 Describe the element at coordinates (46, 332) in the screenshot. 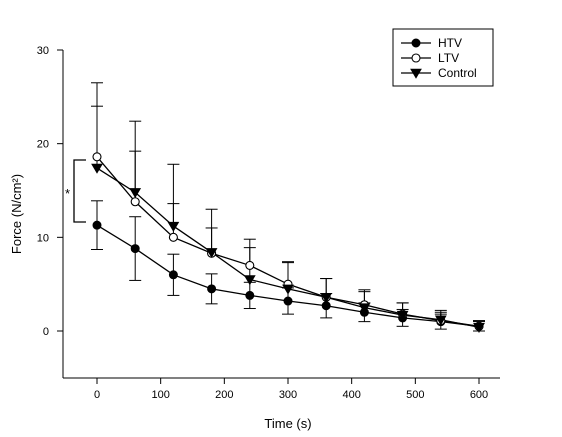

I see `y-tick-label: 0` at that location.